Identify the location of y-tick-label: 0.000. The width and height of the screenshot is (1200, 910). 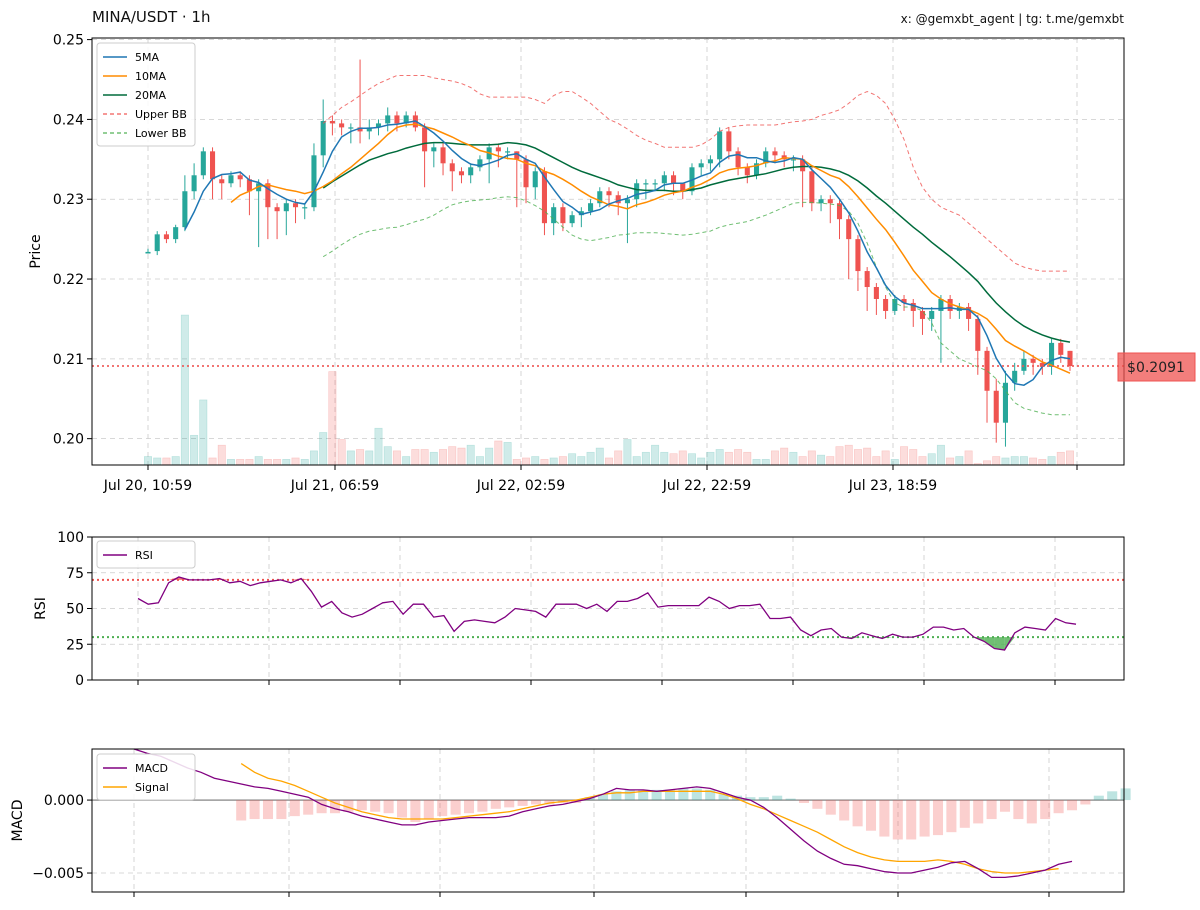
(64, 801).